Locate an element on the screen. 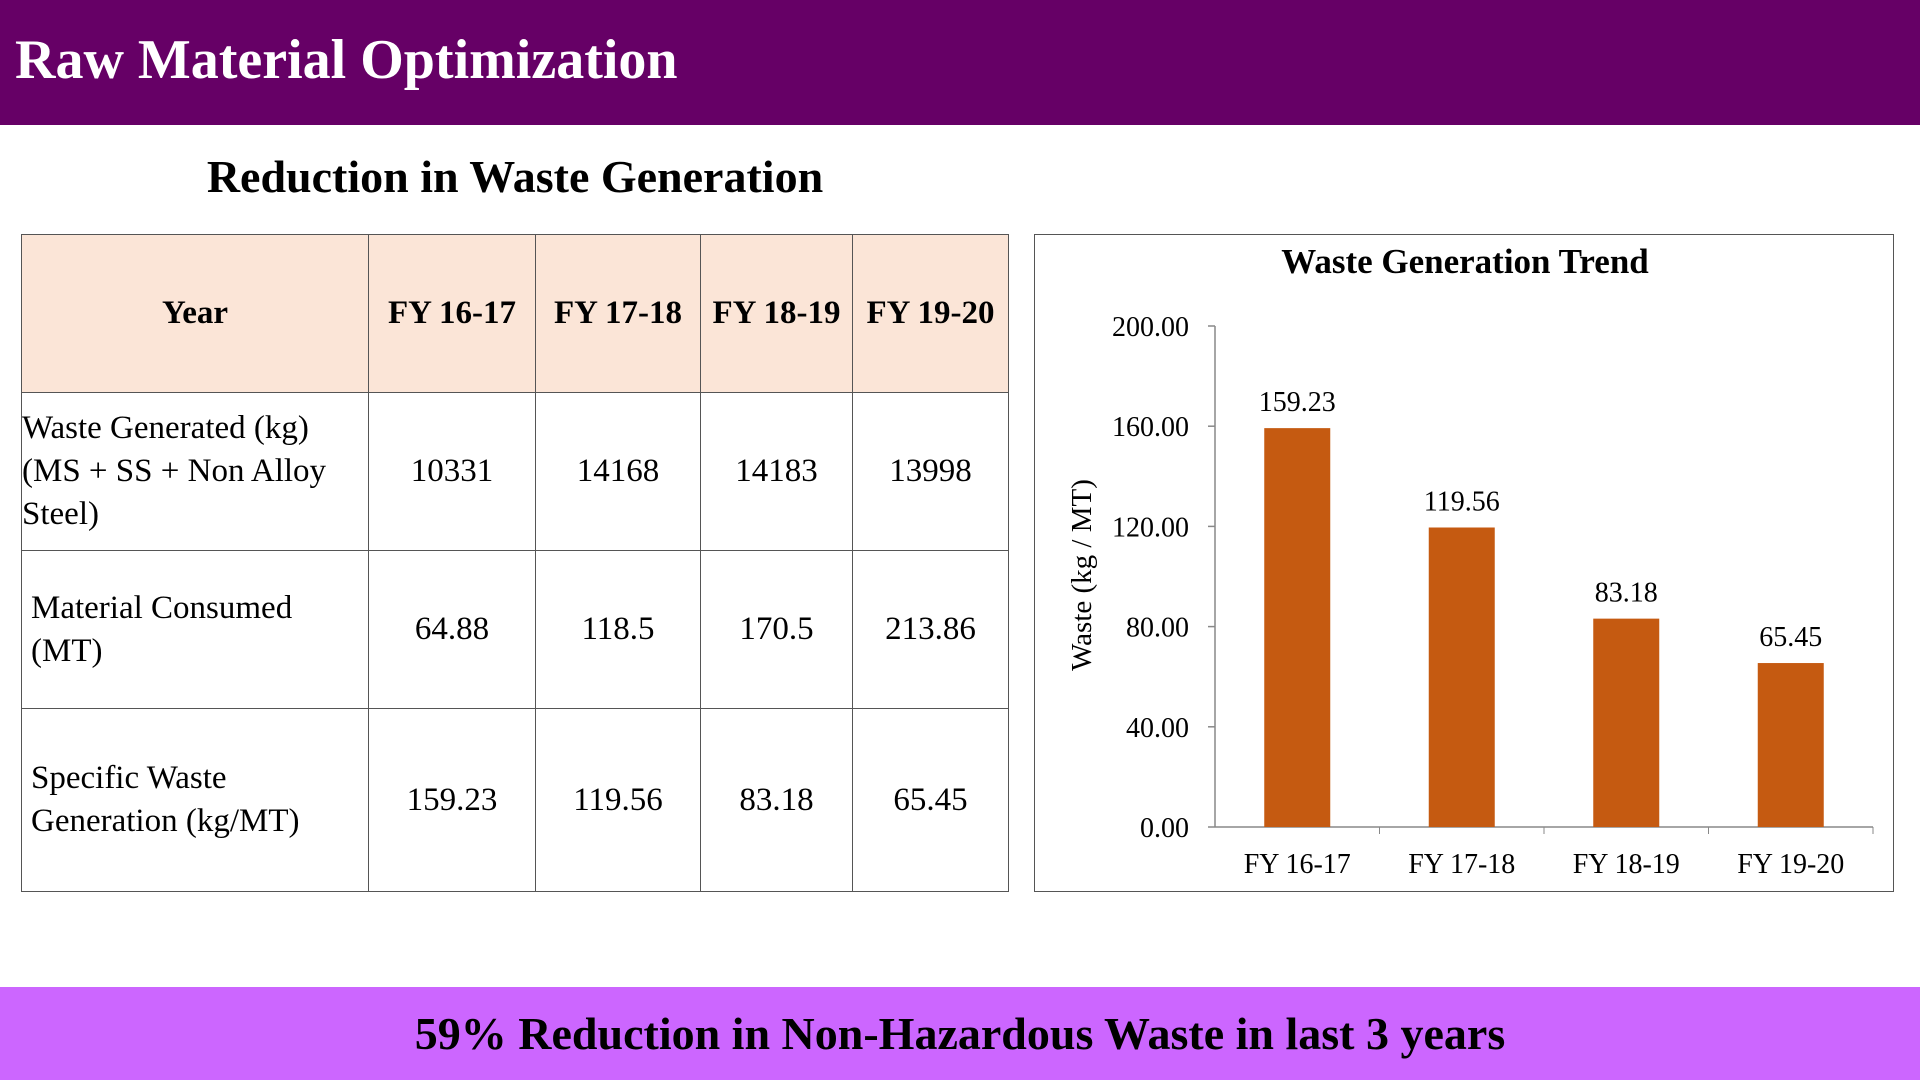  y-tick-label: 0.00 is located at coordinates (1164, 828).